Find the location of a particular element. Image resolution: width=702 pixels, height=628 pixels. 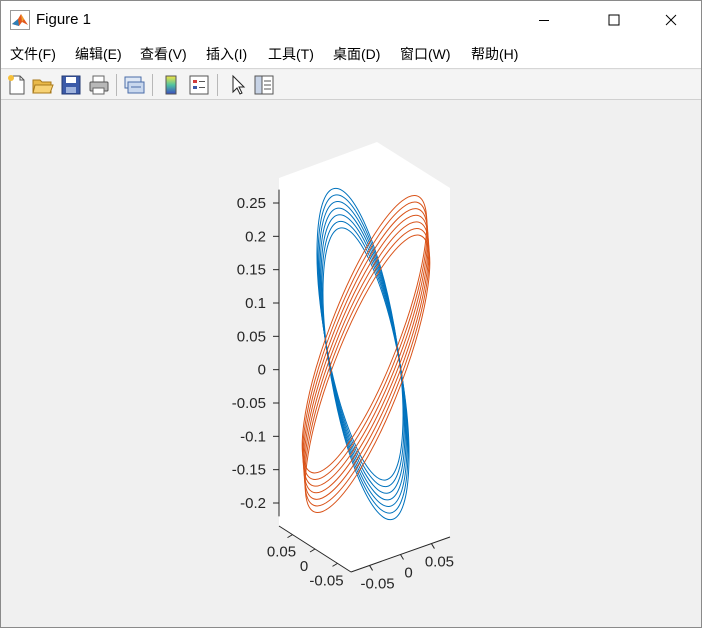

toolbar is located at coordinates (351, 85).